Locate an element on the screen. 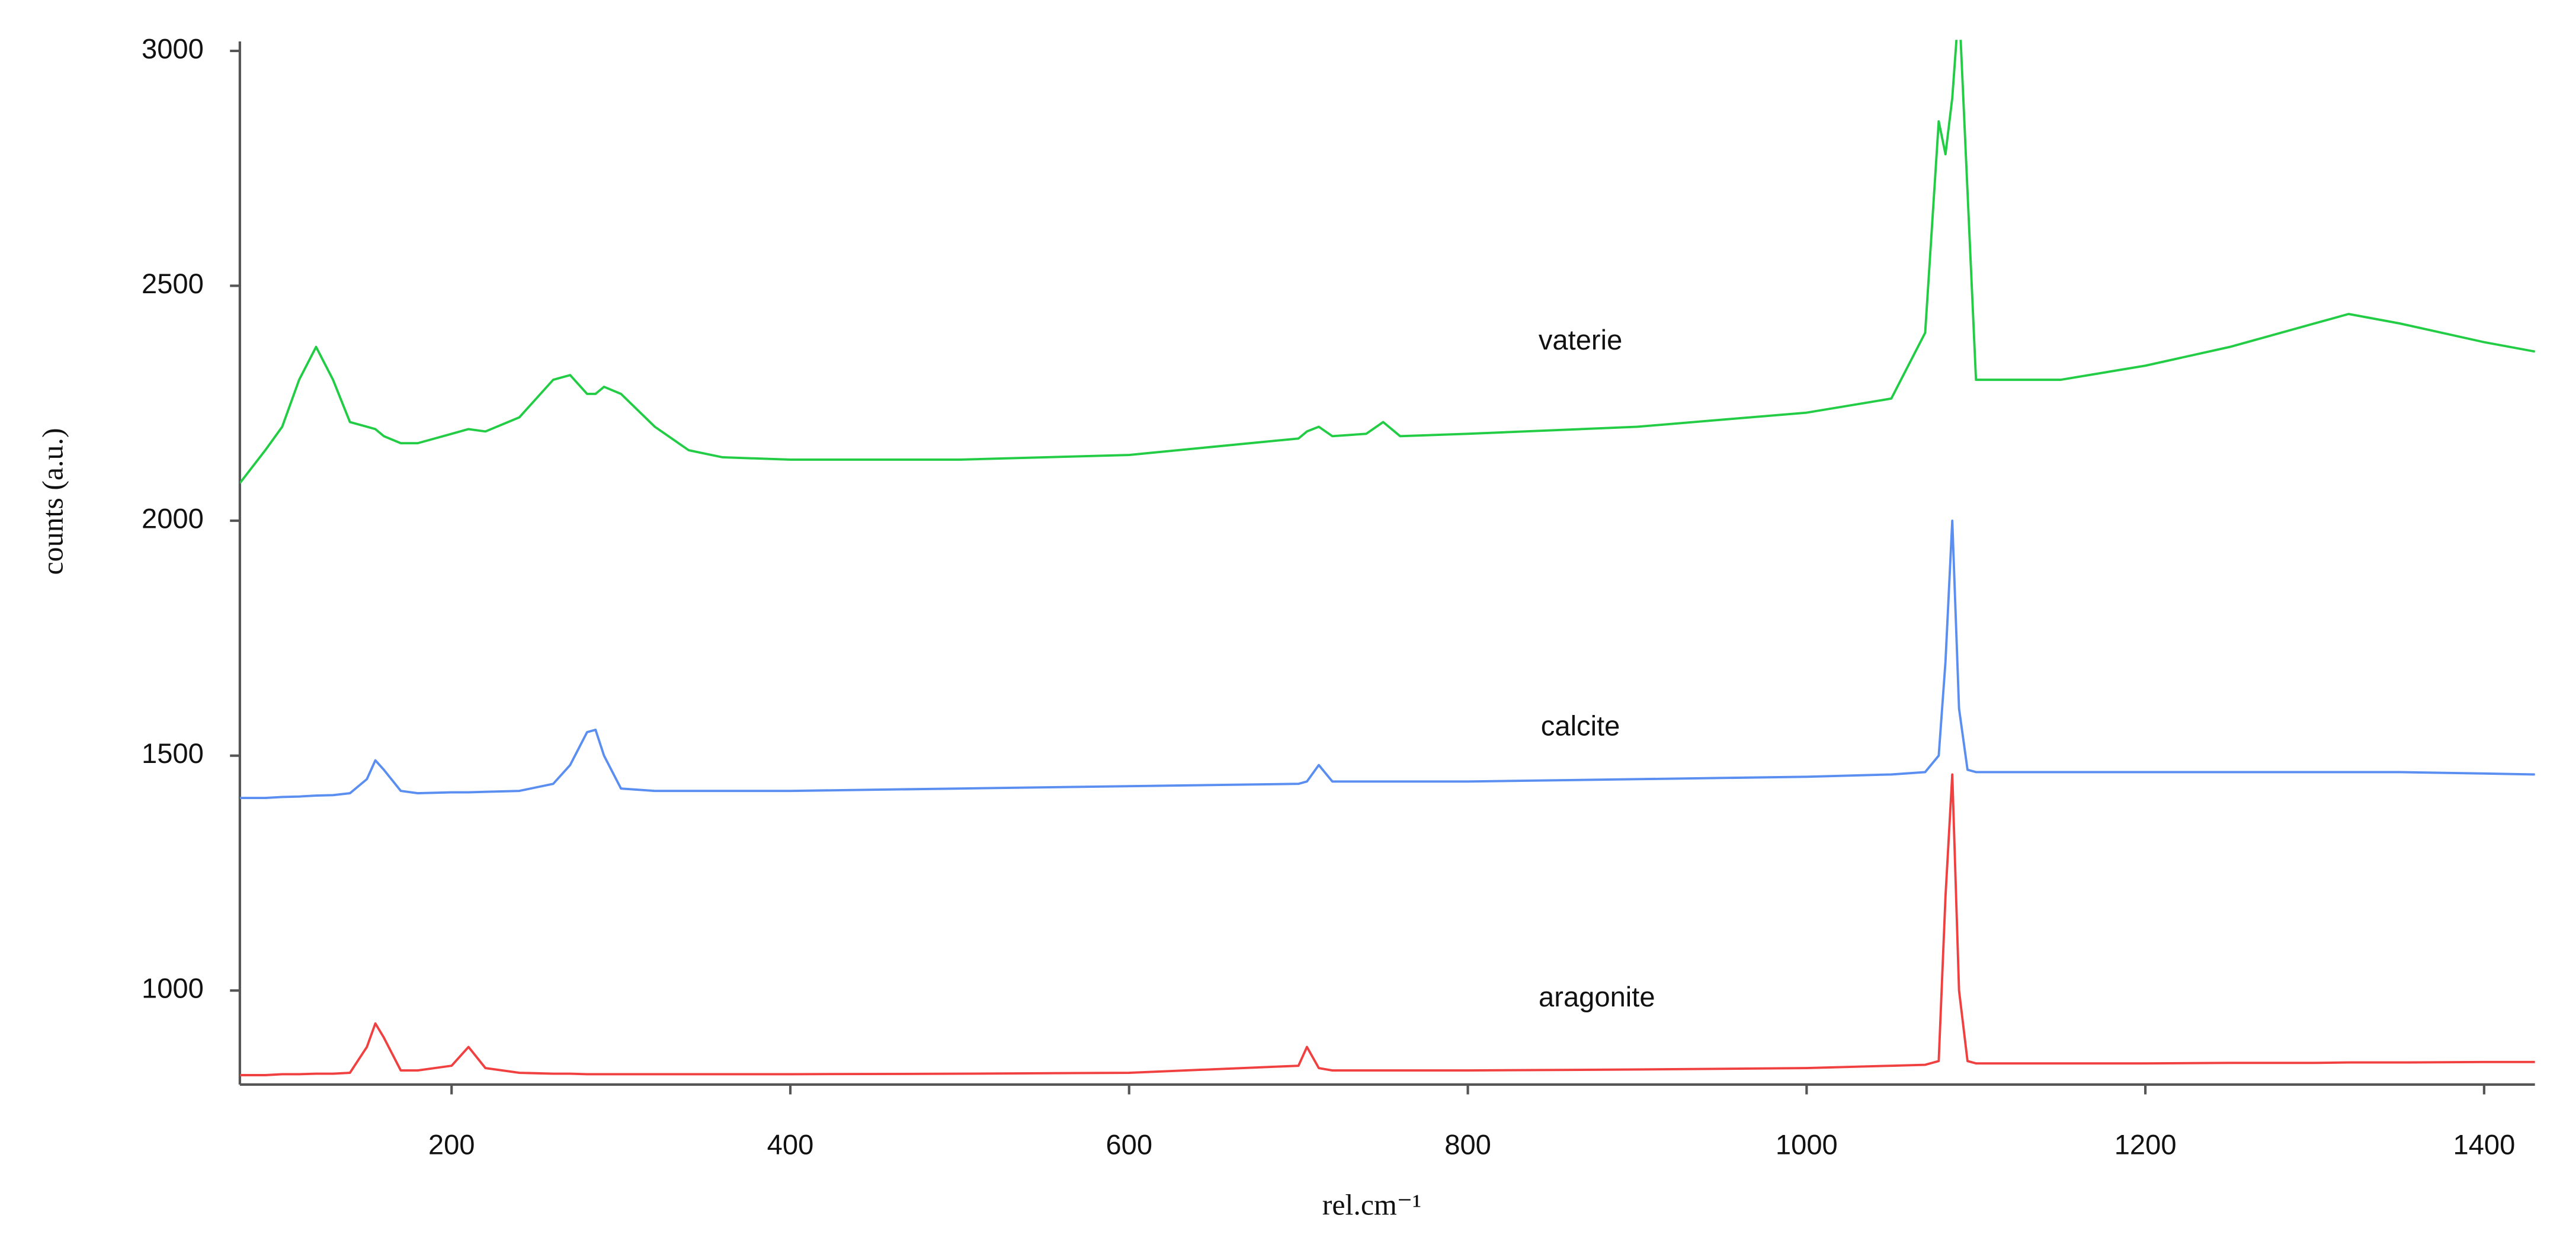 This screenshot has height=1241, width=2576. series-label: calcite is located at coordinates (1580, 726).